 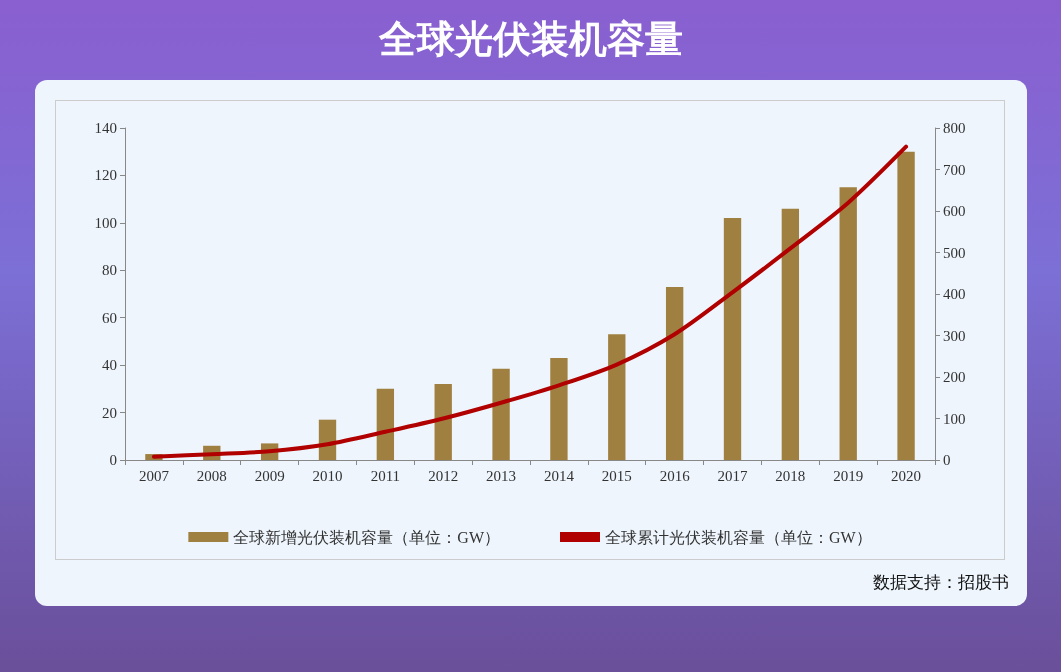 What do you see at coordinates (269, 475) in the screenshot?
I see `x-tick-label: 2009` at bounding box center [269, 475].